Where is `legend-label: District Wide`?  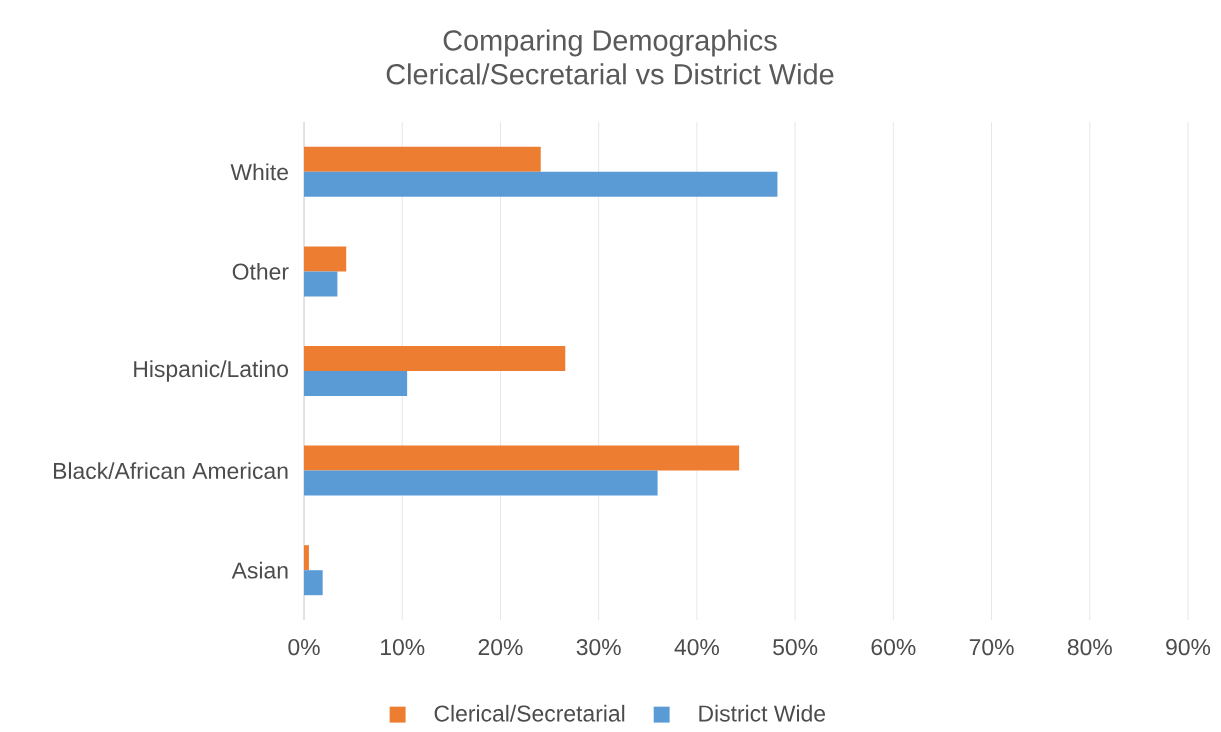
legend-label: District Wide is located at coordinates (762, 713).